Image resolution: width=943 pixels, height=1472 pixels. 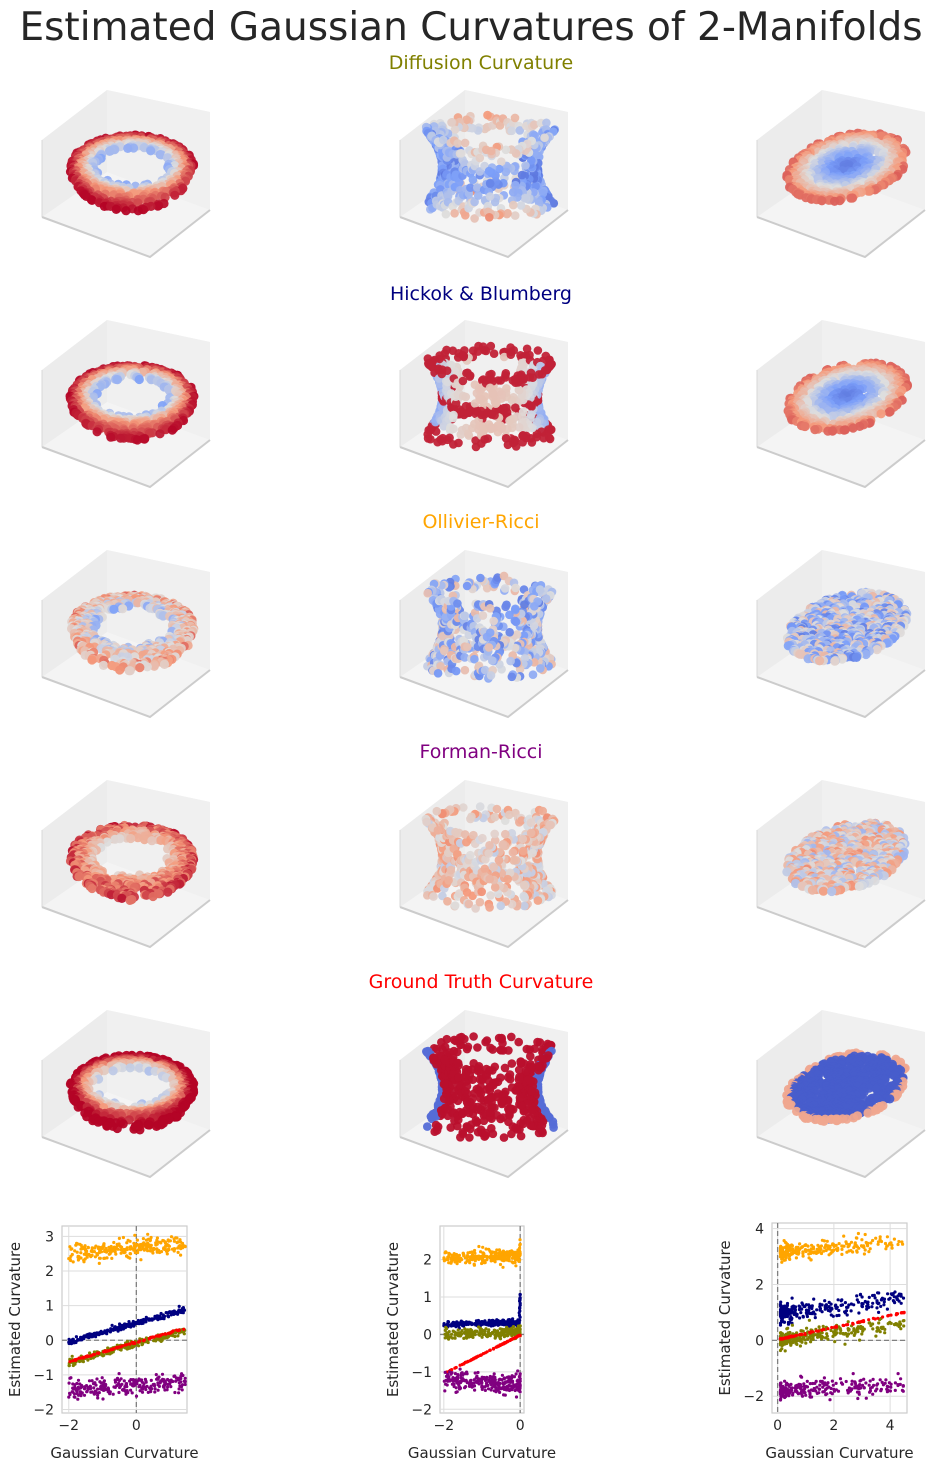 What do you see at coordinates (481, 63) in the screenshot?
I see `row-title-diffusion: Diffusion Curvature` at bounding box center [481, 63].